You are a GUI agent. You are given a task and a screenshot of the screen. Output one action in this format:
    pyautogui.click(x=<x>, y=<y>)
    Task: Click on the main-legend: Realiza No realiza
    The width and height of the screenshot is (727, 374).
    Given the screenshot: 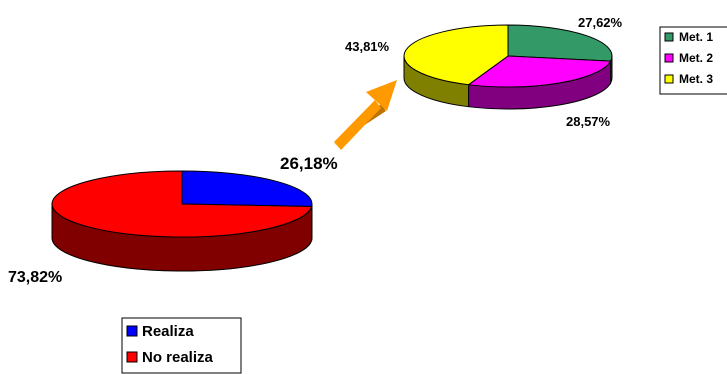 What is the action you would take?
    pyautogui.click(x=181, y=345)
    